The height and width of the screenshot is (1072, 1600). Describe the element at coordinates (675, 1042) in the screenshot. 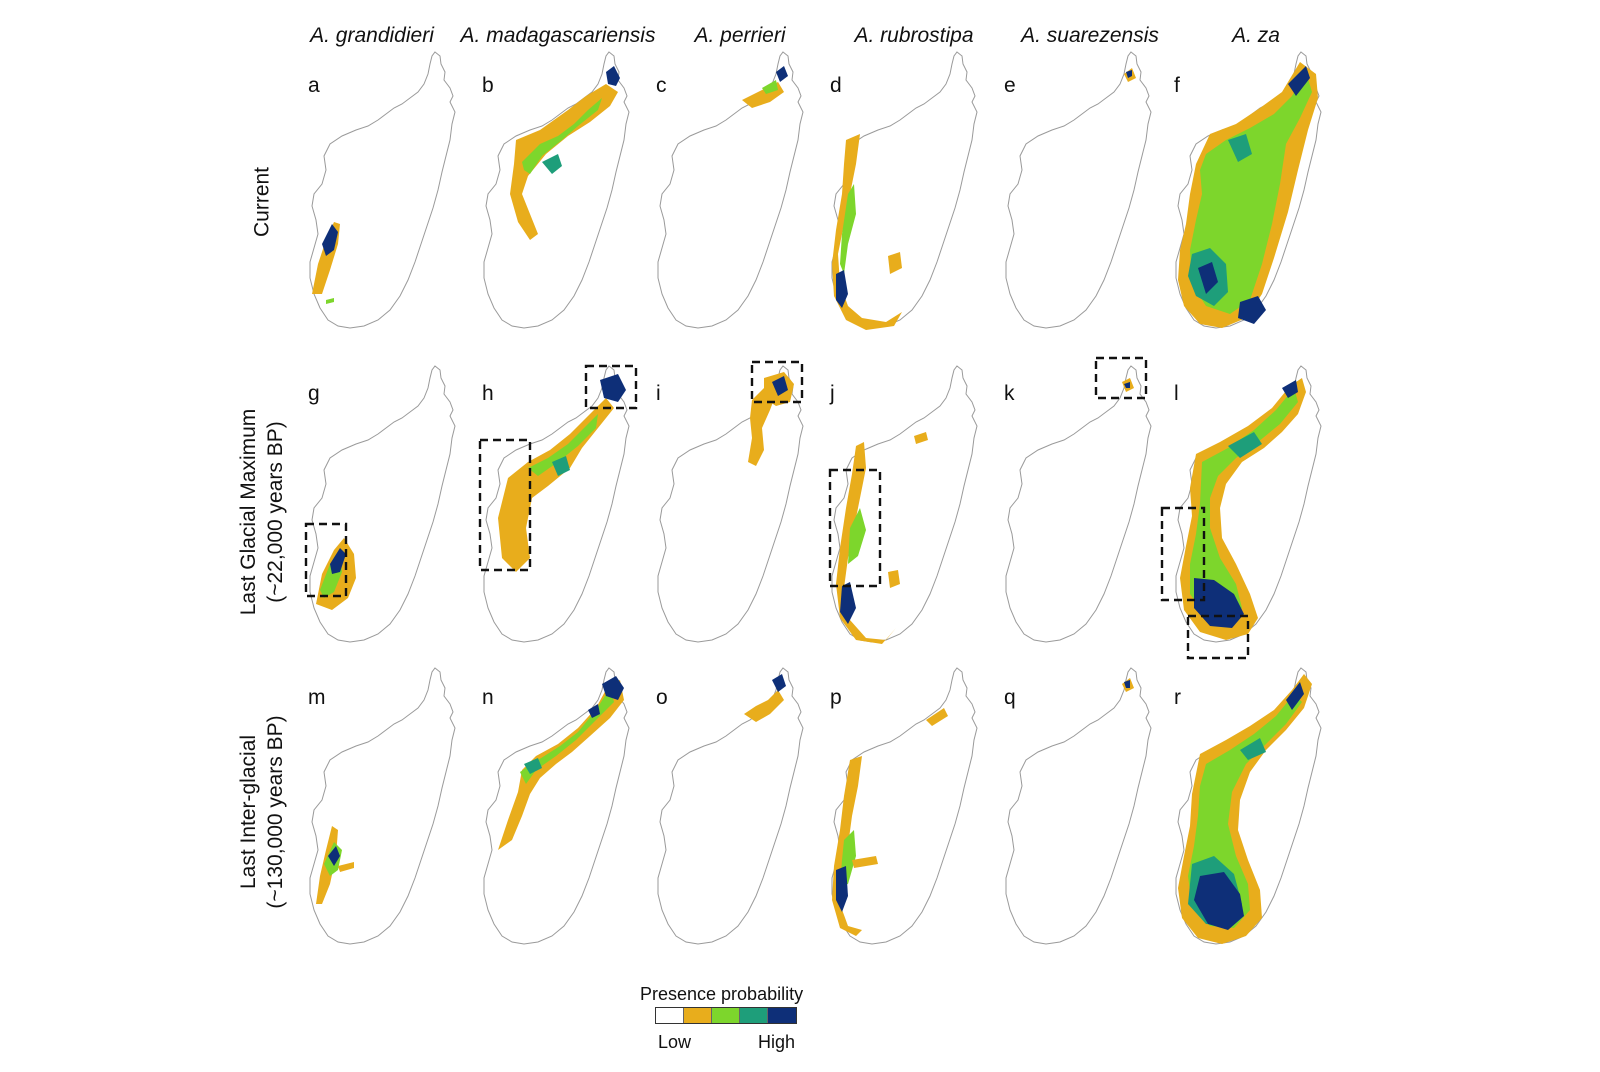

I see `legend-low-label: Low` at that location.